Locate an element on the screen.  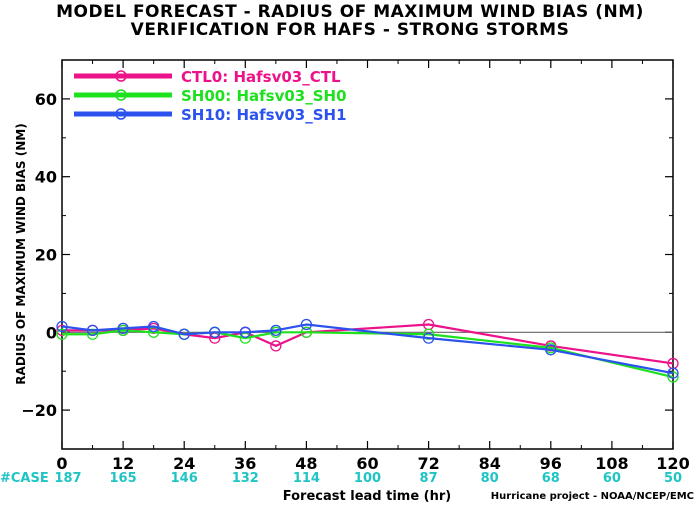
credit-text: Hurricane project - NOAA/NCEP/EMC is located at coordinates (592, 496).